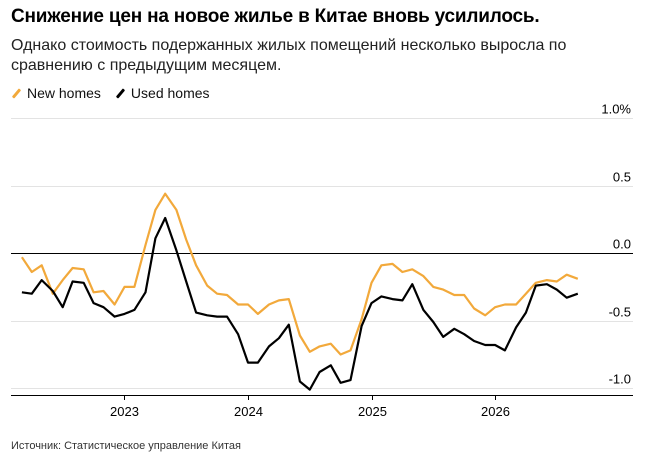  What do you see at coordinates (110, 93) in the screenshot?
I see `legend: New homes Used homes` at bounding box center [110, 93].